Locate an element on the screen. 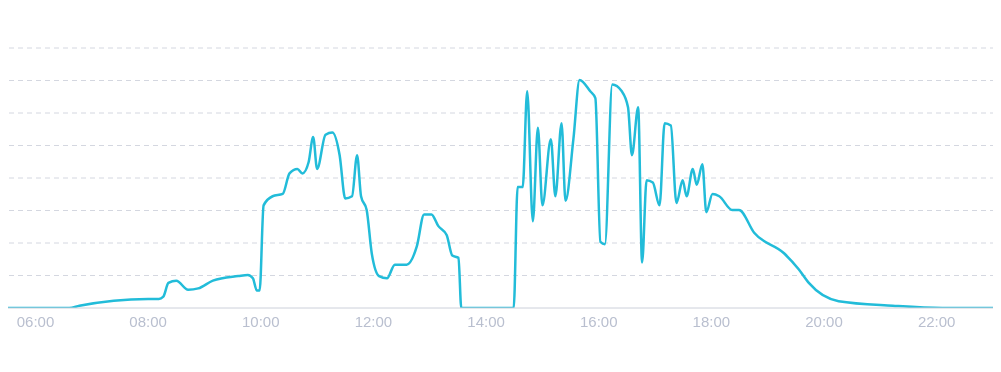 Image resolution: width=1001 pixels, height=372 pixels. x-tick-label: 08:00 is located at coordinates (148, 321).